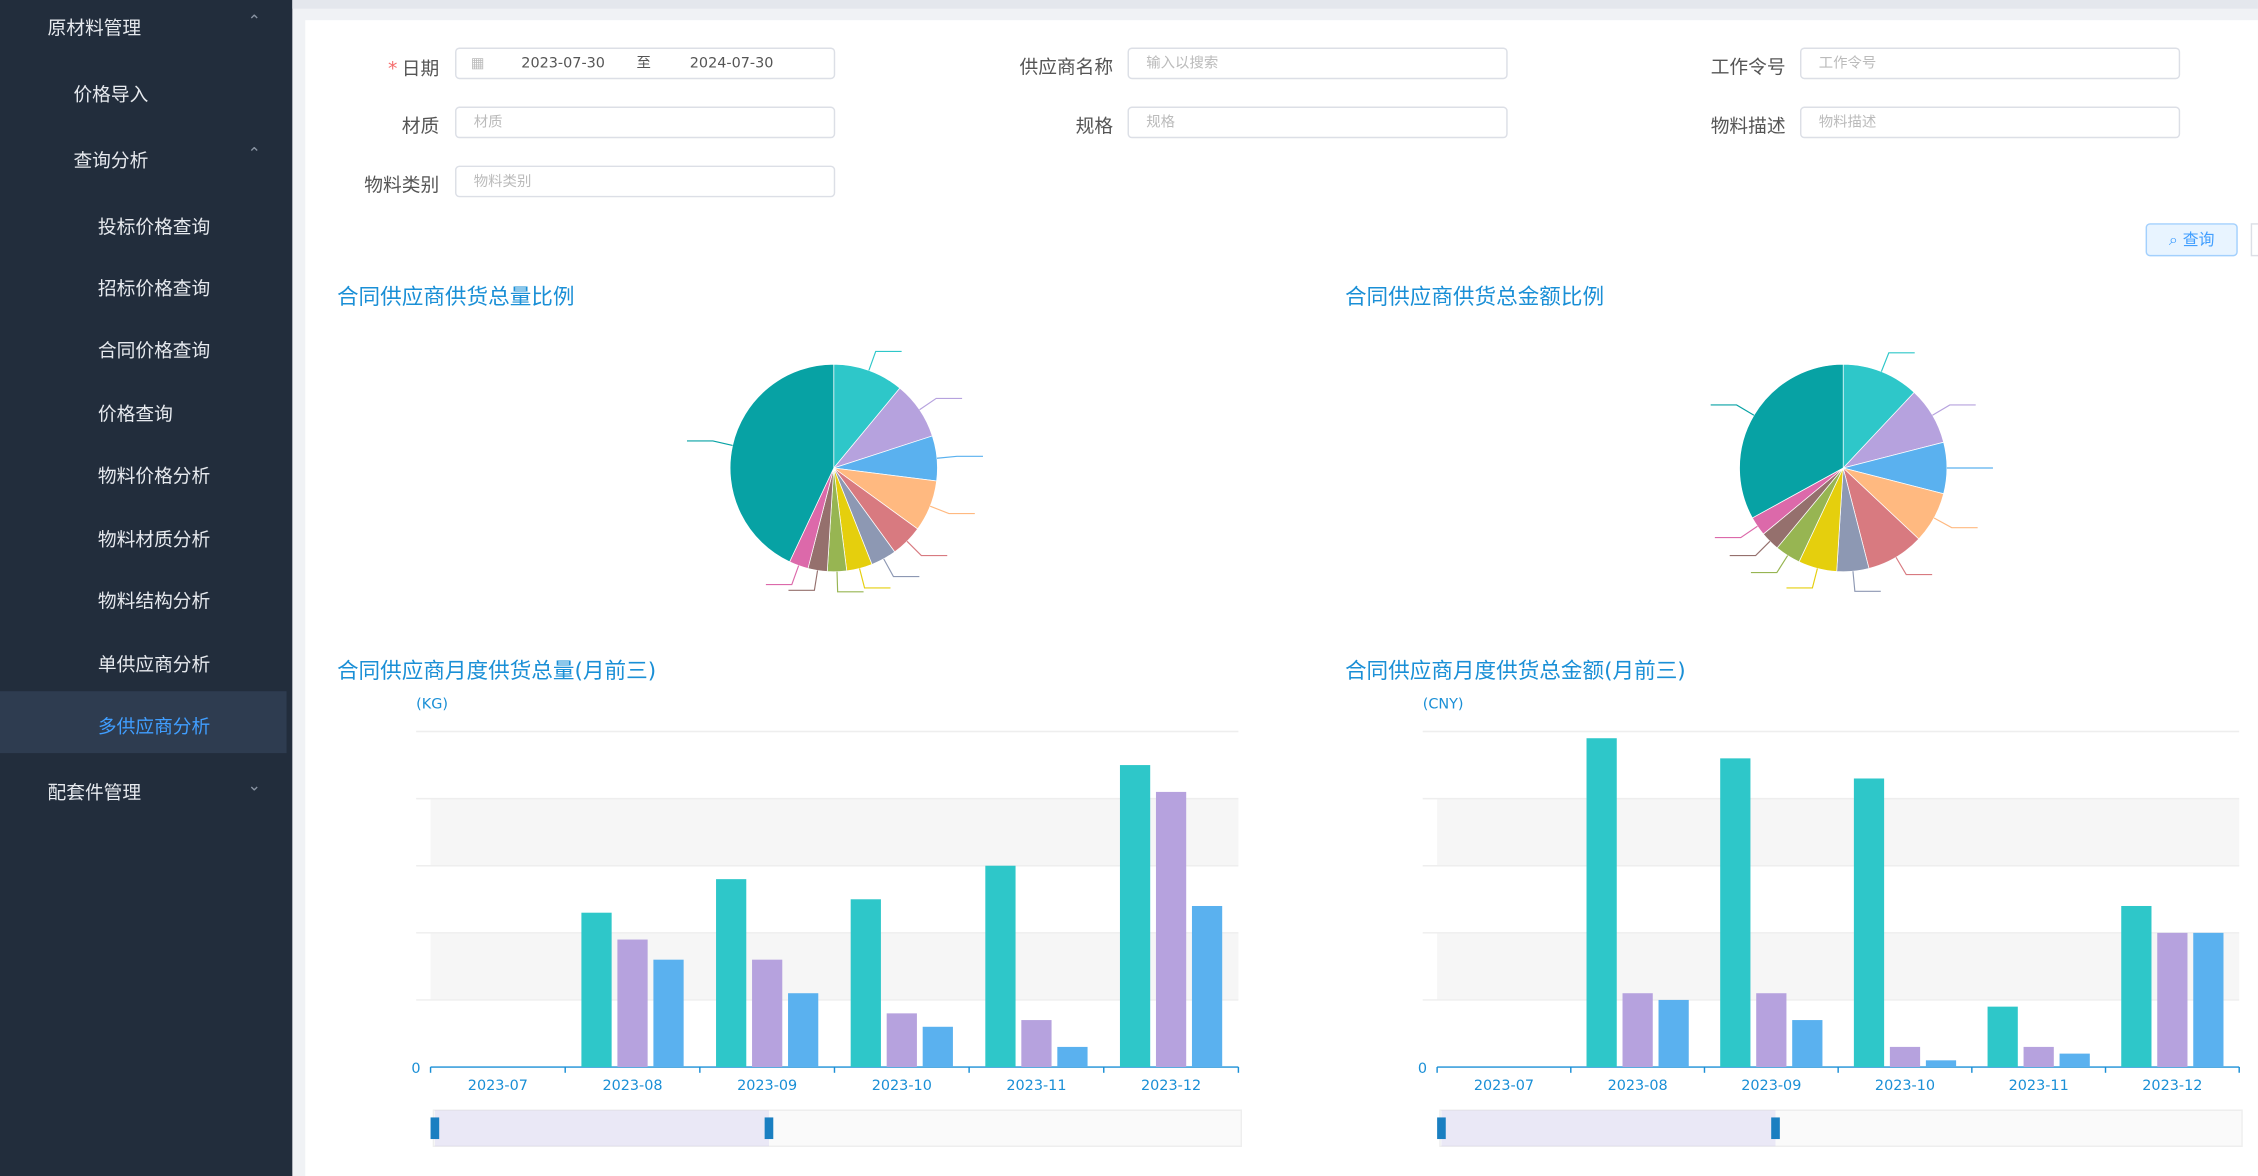 This screenshot has width=2258, height=1176. What do you see at coordinates (456, 297) in the screenshot?
I see `chart-title: 合同供应商供货总量比例` at bounding box center [456, 297].